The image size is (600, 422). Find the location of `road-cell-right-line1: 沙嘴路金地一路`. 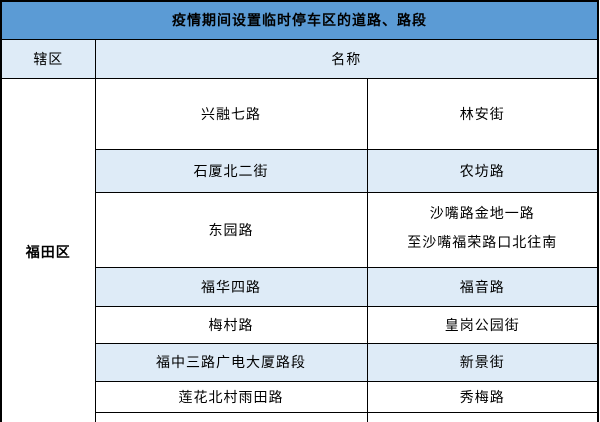

road-cell-right-line1: 沙嘴路金地一路 is located at coordinates (482, 214).